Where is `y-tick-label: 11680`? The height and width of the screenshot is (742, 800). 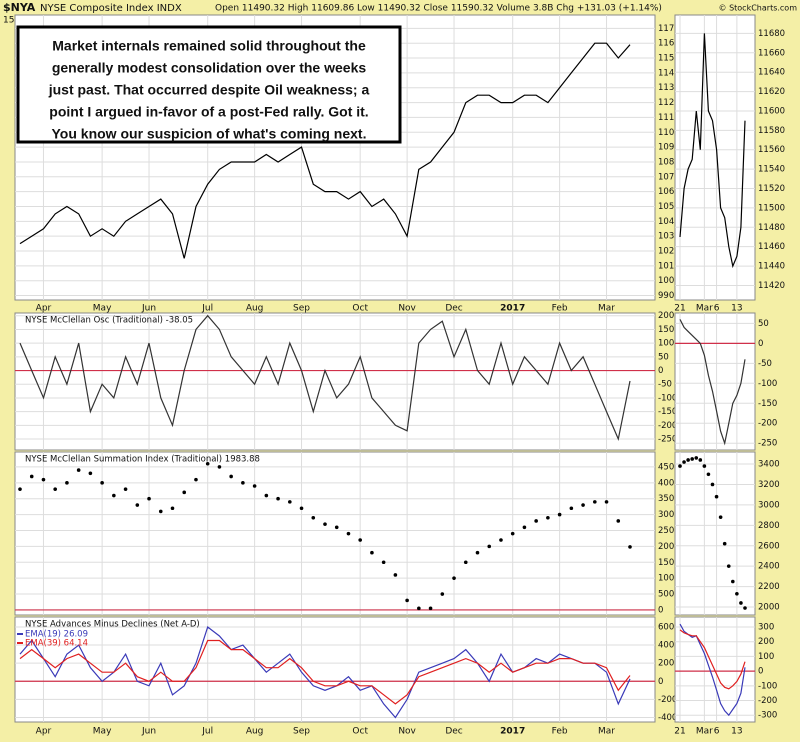 y-tick-label: 11680 is located at coordinates (771, 34).